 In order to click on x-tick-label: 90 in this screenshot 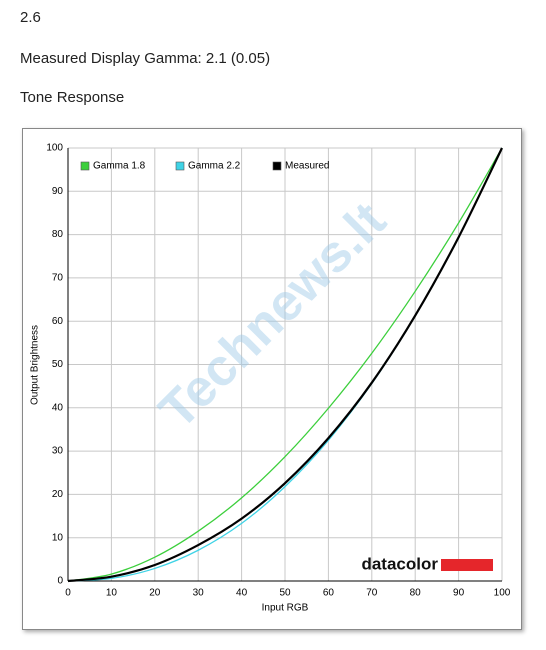, I will do `click(459, 593)`.